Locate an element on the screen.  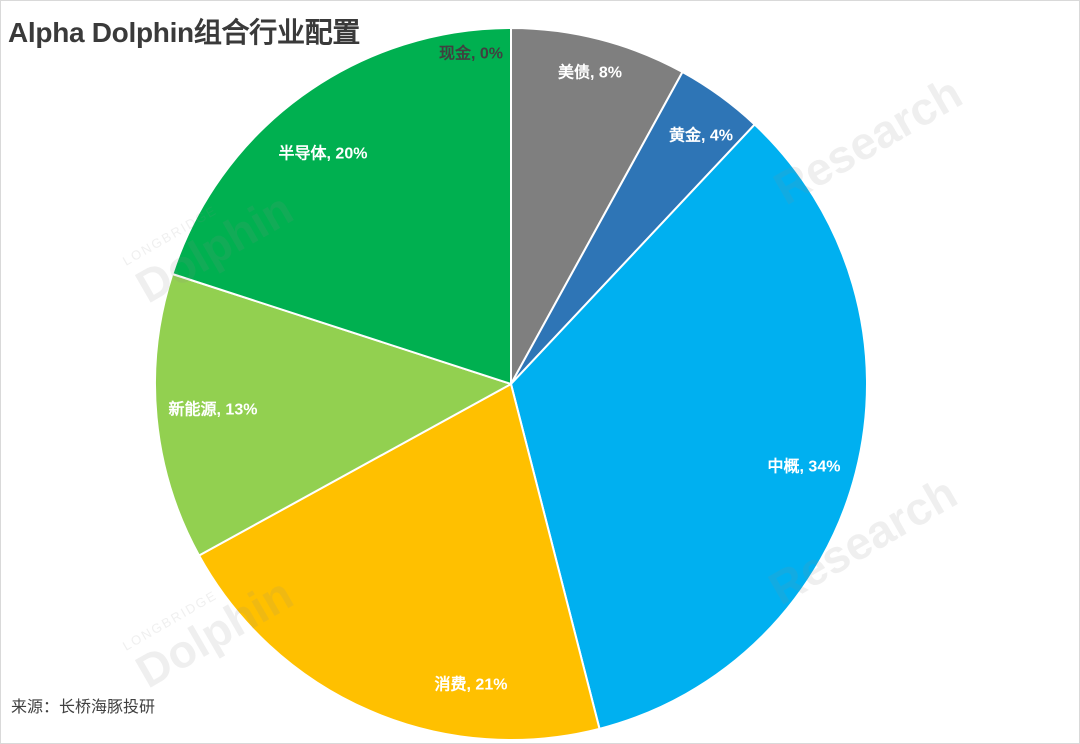
data-label-us-treasuries: 美债, 8% is located at coordinates (590, 72).